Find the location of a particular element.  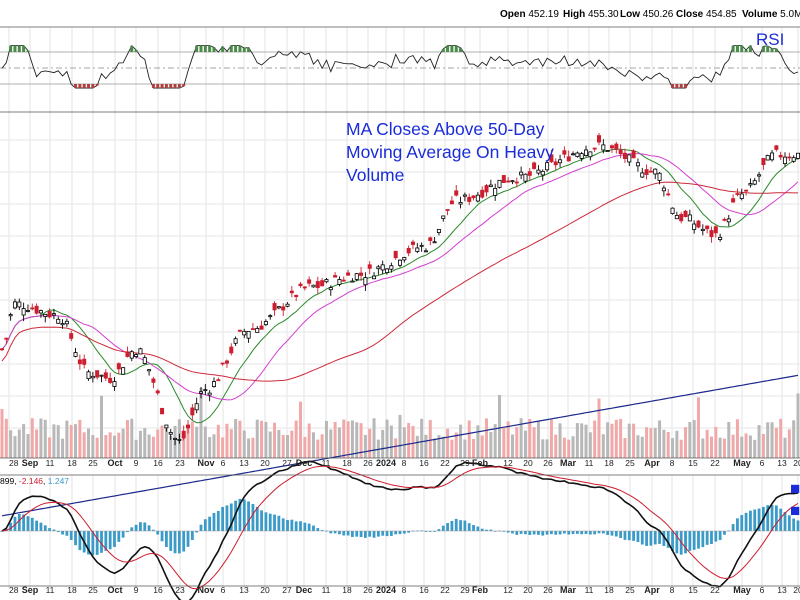

x-tick-label: 18 is located at coordinates (347, 463).